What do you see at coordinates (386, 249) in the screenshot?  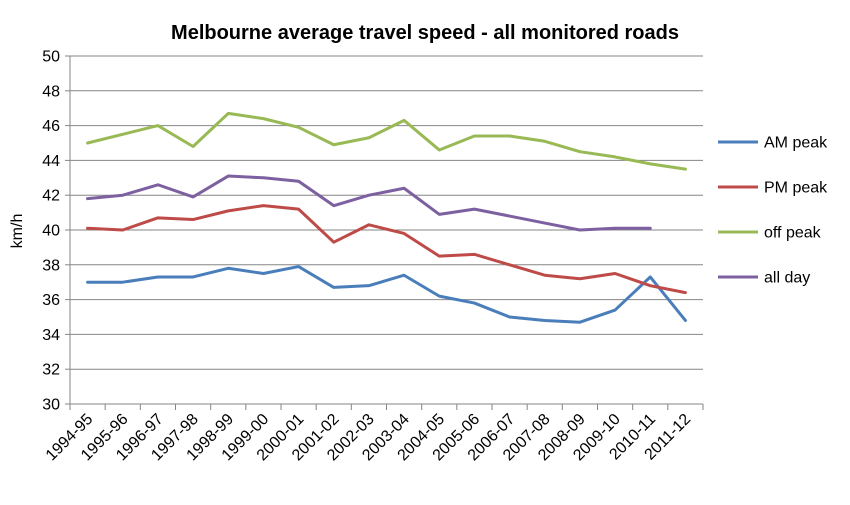 I see `series-line-pm-peak` at bounding box center [386, 249].